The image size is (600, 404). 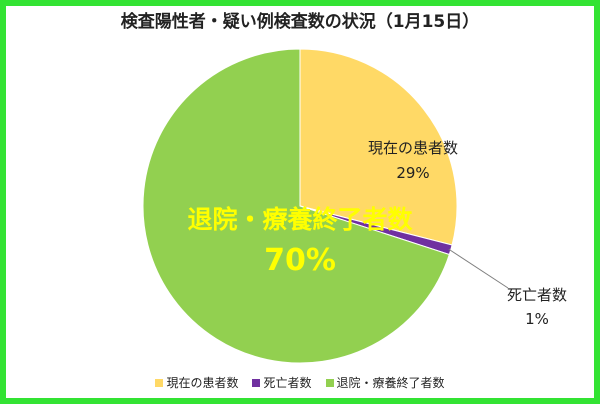 I want to click on legend-label-current: 現在の患者数, so click(x=202, y=383).